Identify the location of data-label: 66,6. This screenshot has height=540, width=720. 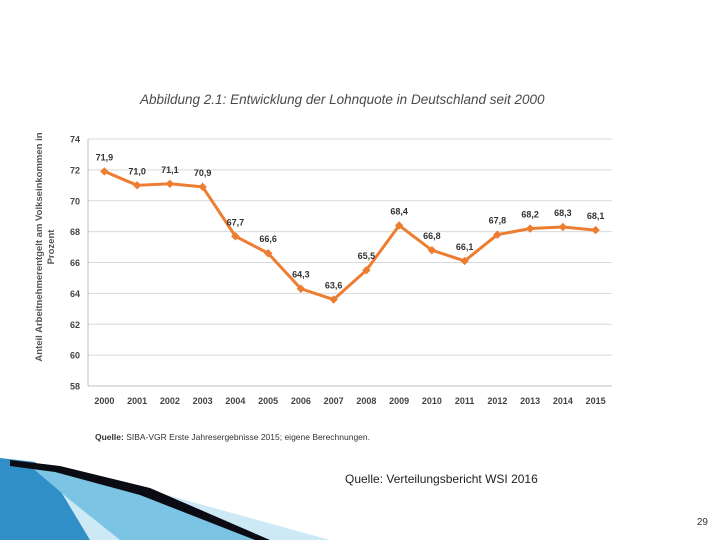
(268, 239).